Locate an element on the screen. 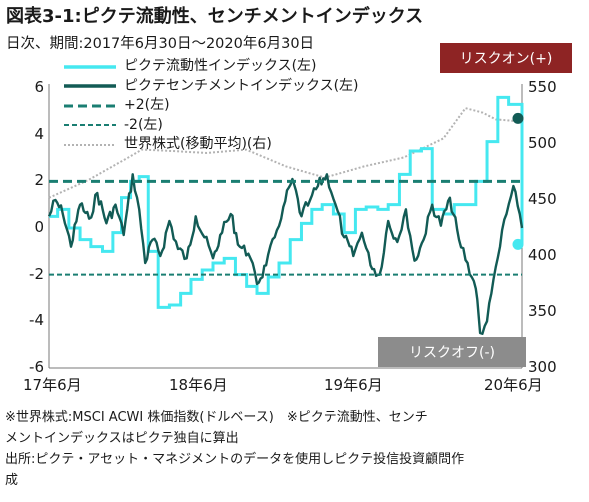 The width and height of the screenshot is (589, 502). liquidity-end-marker is located at coordinates (518, 244).